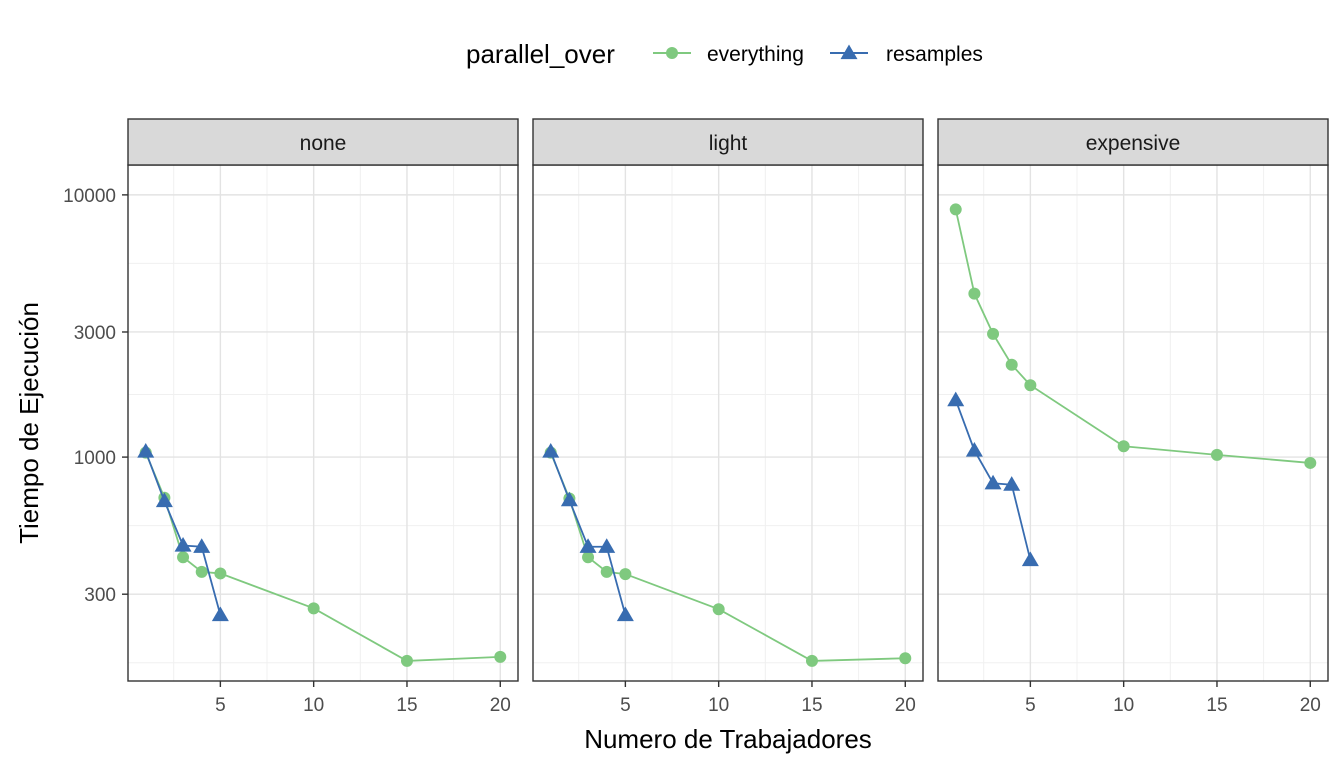 This screenshot has width=1344, height=768. What do you see at coordinates (540, 54) in the screenshot?
I see `legend-title: parallel_over` at bounding box center [540, 54].